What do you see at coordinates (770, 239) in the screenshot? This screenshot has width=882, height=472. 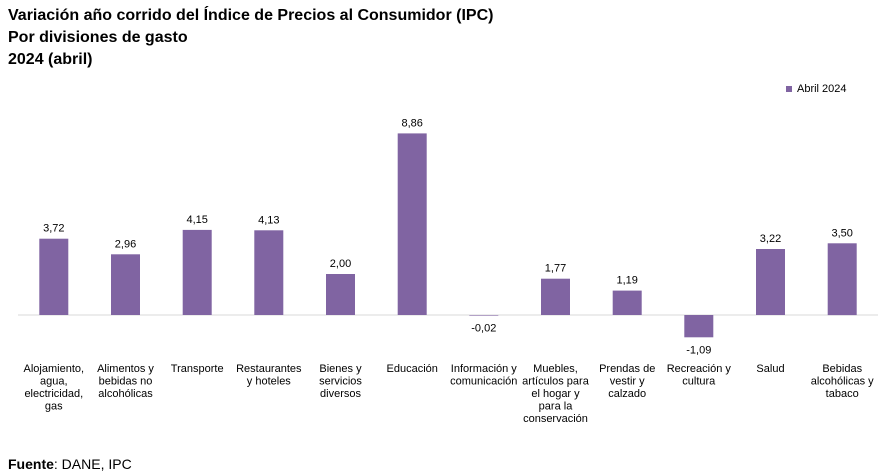 I see `data-label: 3,22` at bounding box center [770, 239].